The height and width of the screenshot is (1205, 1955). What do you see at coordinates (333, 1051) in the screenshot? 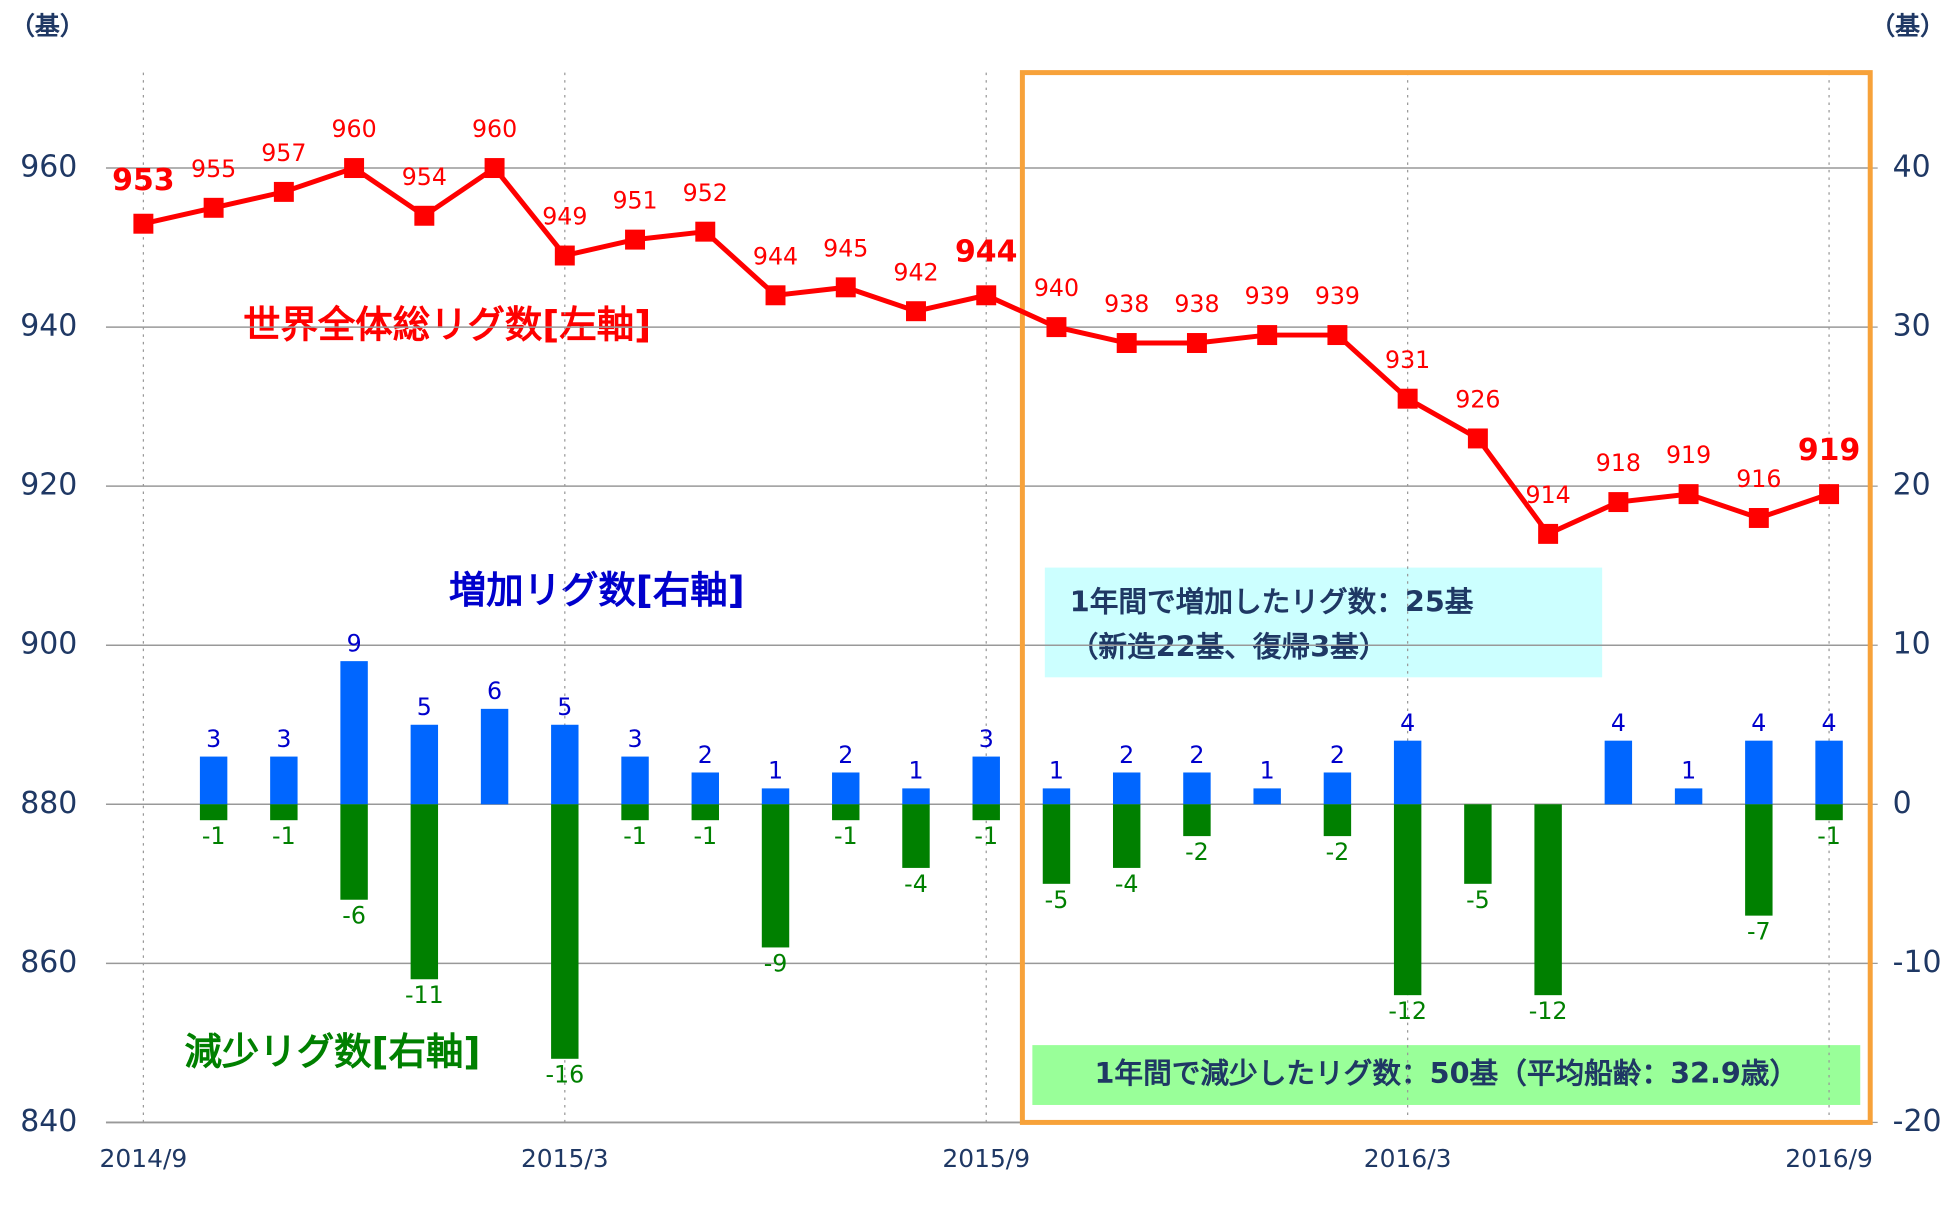
I see `decrease-legend: 減少リグ数[右軸]` at bounding box center [333, 1051].